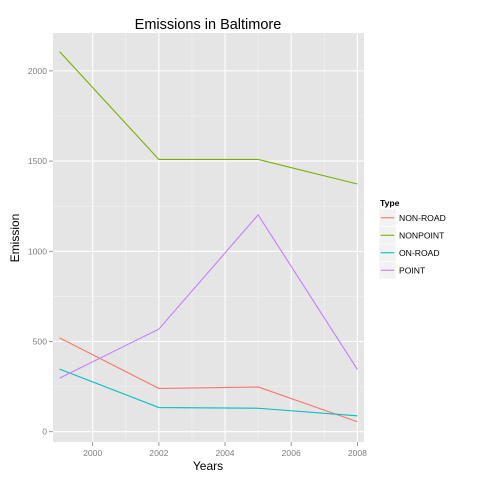  What do you see at coordinates (92, 453) in the screenshot?
I see `x-tick-label: 2000` at bounding box center [92, 453].